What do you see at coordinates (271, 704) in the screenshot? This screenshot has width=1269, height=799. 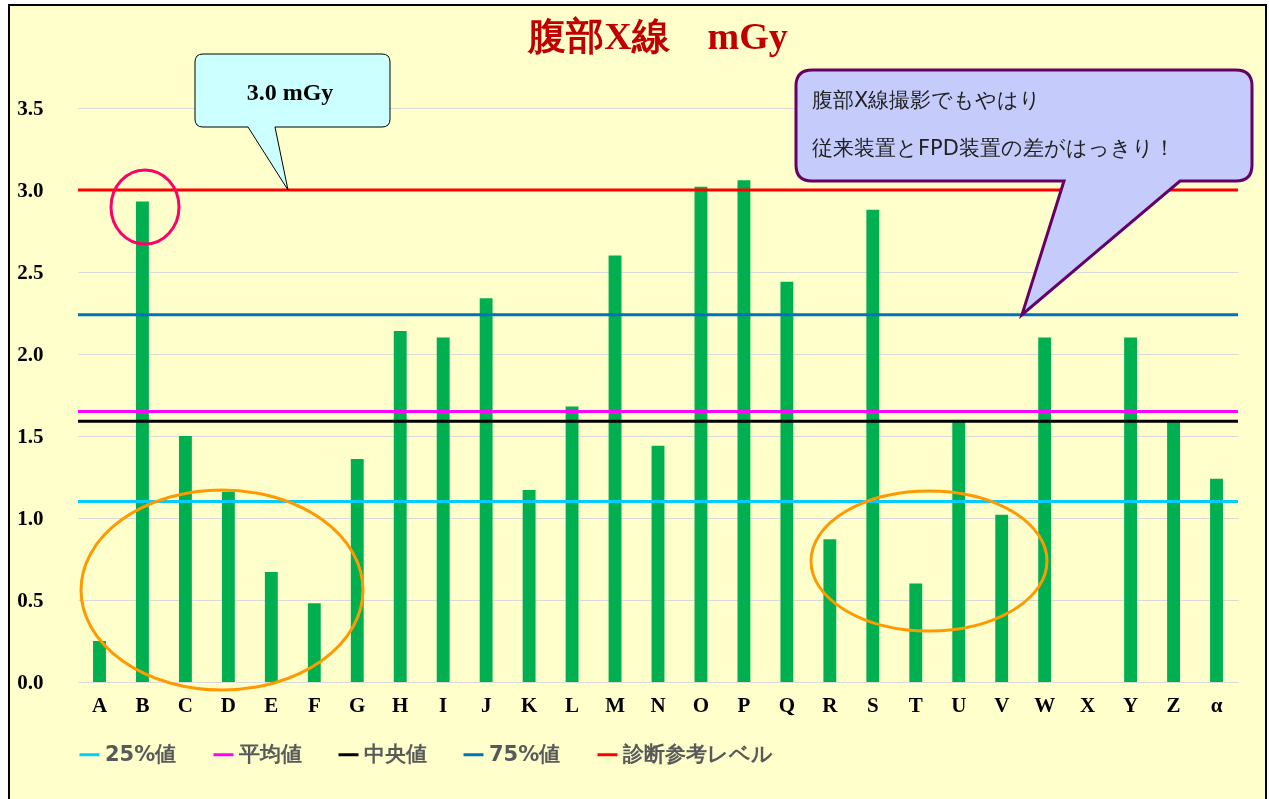 I see `x-tick-label: E` at bounding box center [271, 704].